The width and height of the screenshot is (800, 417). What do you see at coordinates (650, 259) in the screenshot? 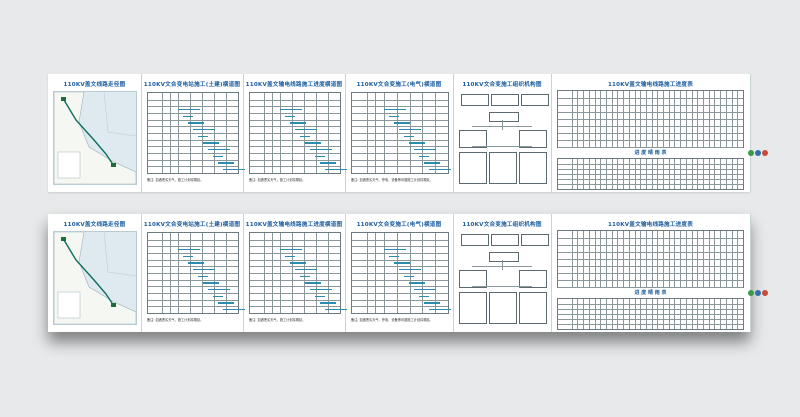
I see `progress-grid` at bounding box center [650, 259].